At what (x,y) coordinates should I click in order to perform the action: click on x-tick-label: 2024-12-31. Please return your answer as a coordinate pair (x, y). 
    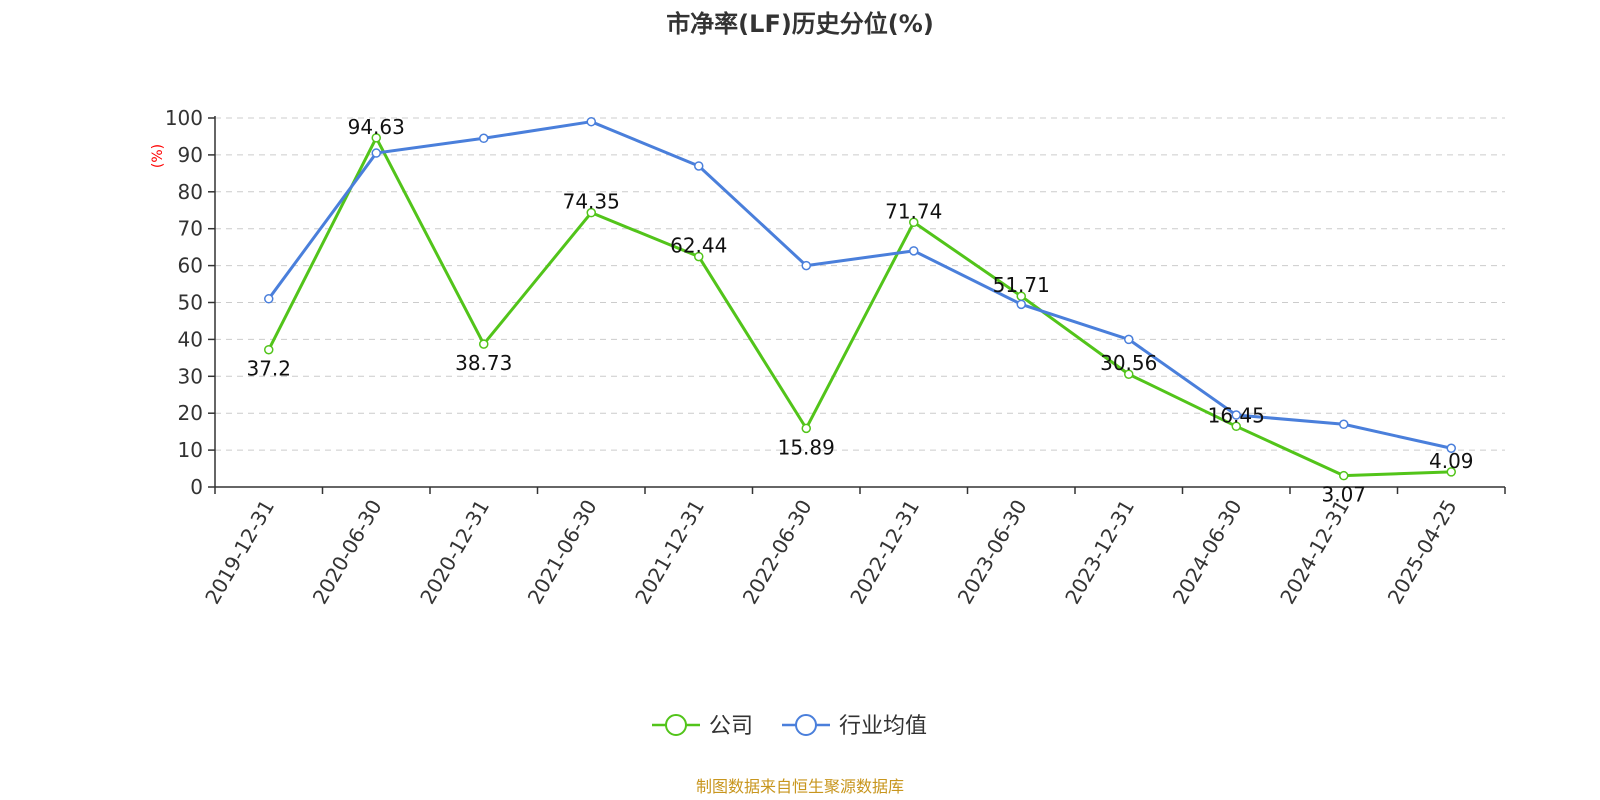
    Looking at the image, I should click on (1314, 552).